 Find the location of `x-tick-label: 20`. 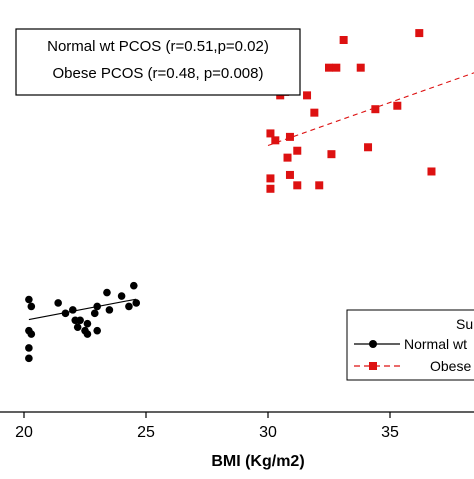

x-tick-label: 20 is located at coordinates (24, 432).